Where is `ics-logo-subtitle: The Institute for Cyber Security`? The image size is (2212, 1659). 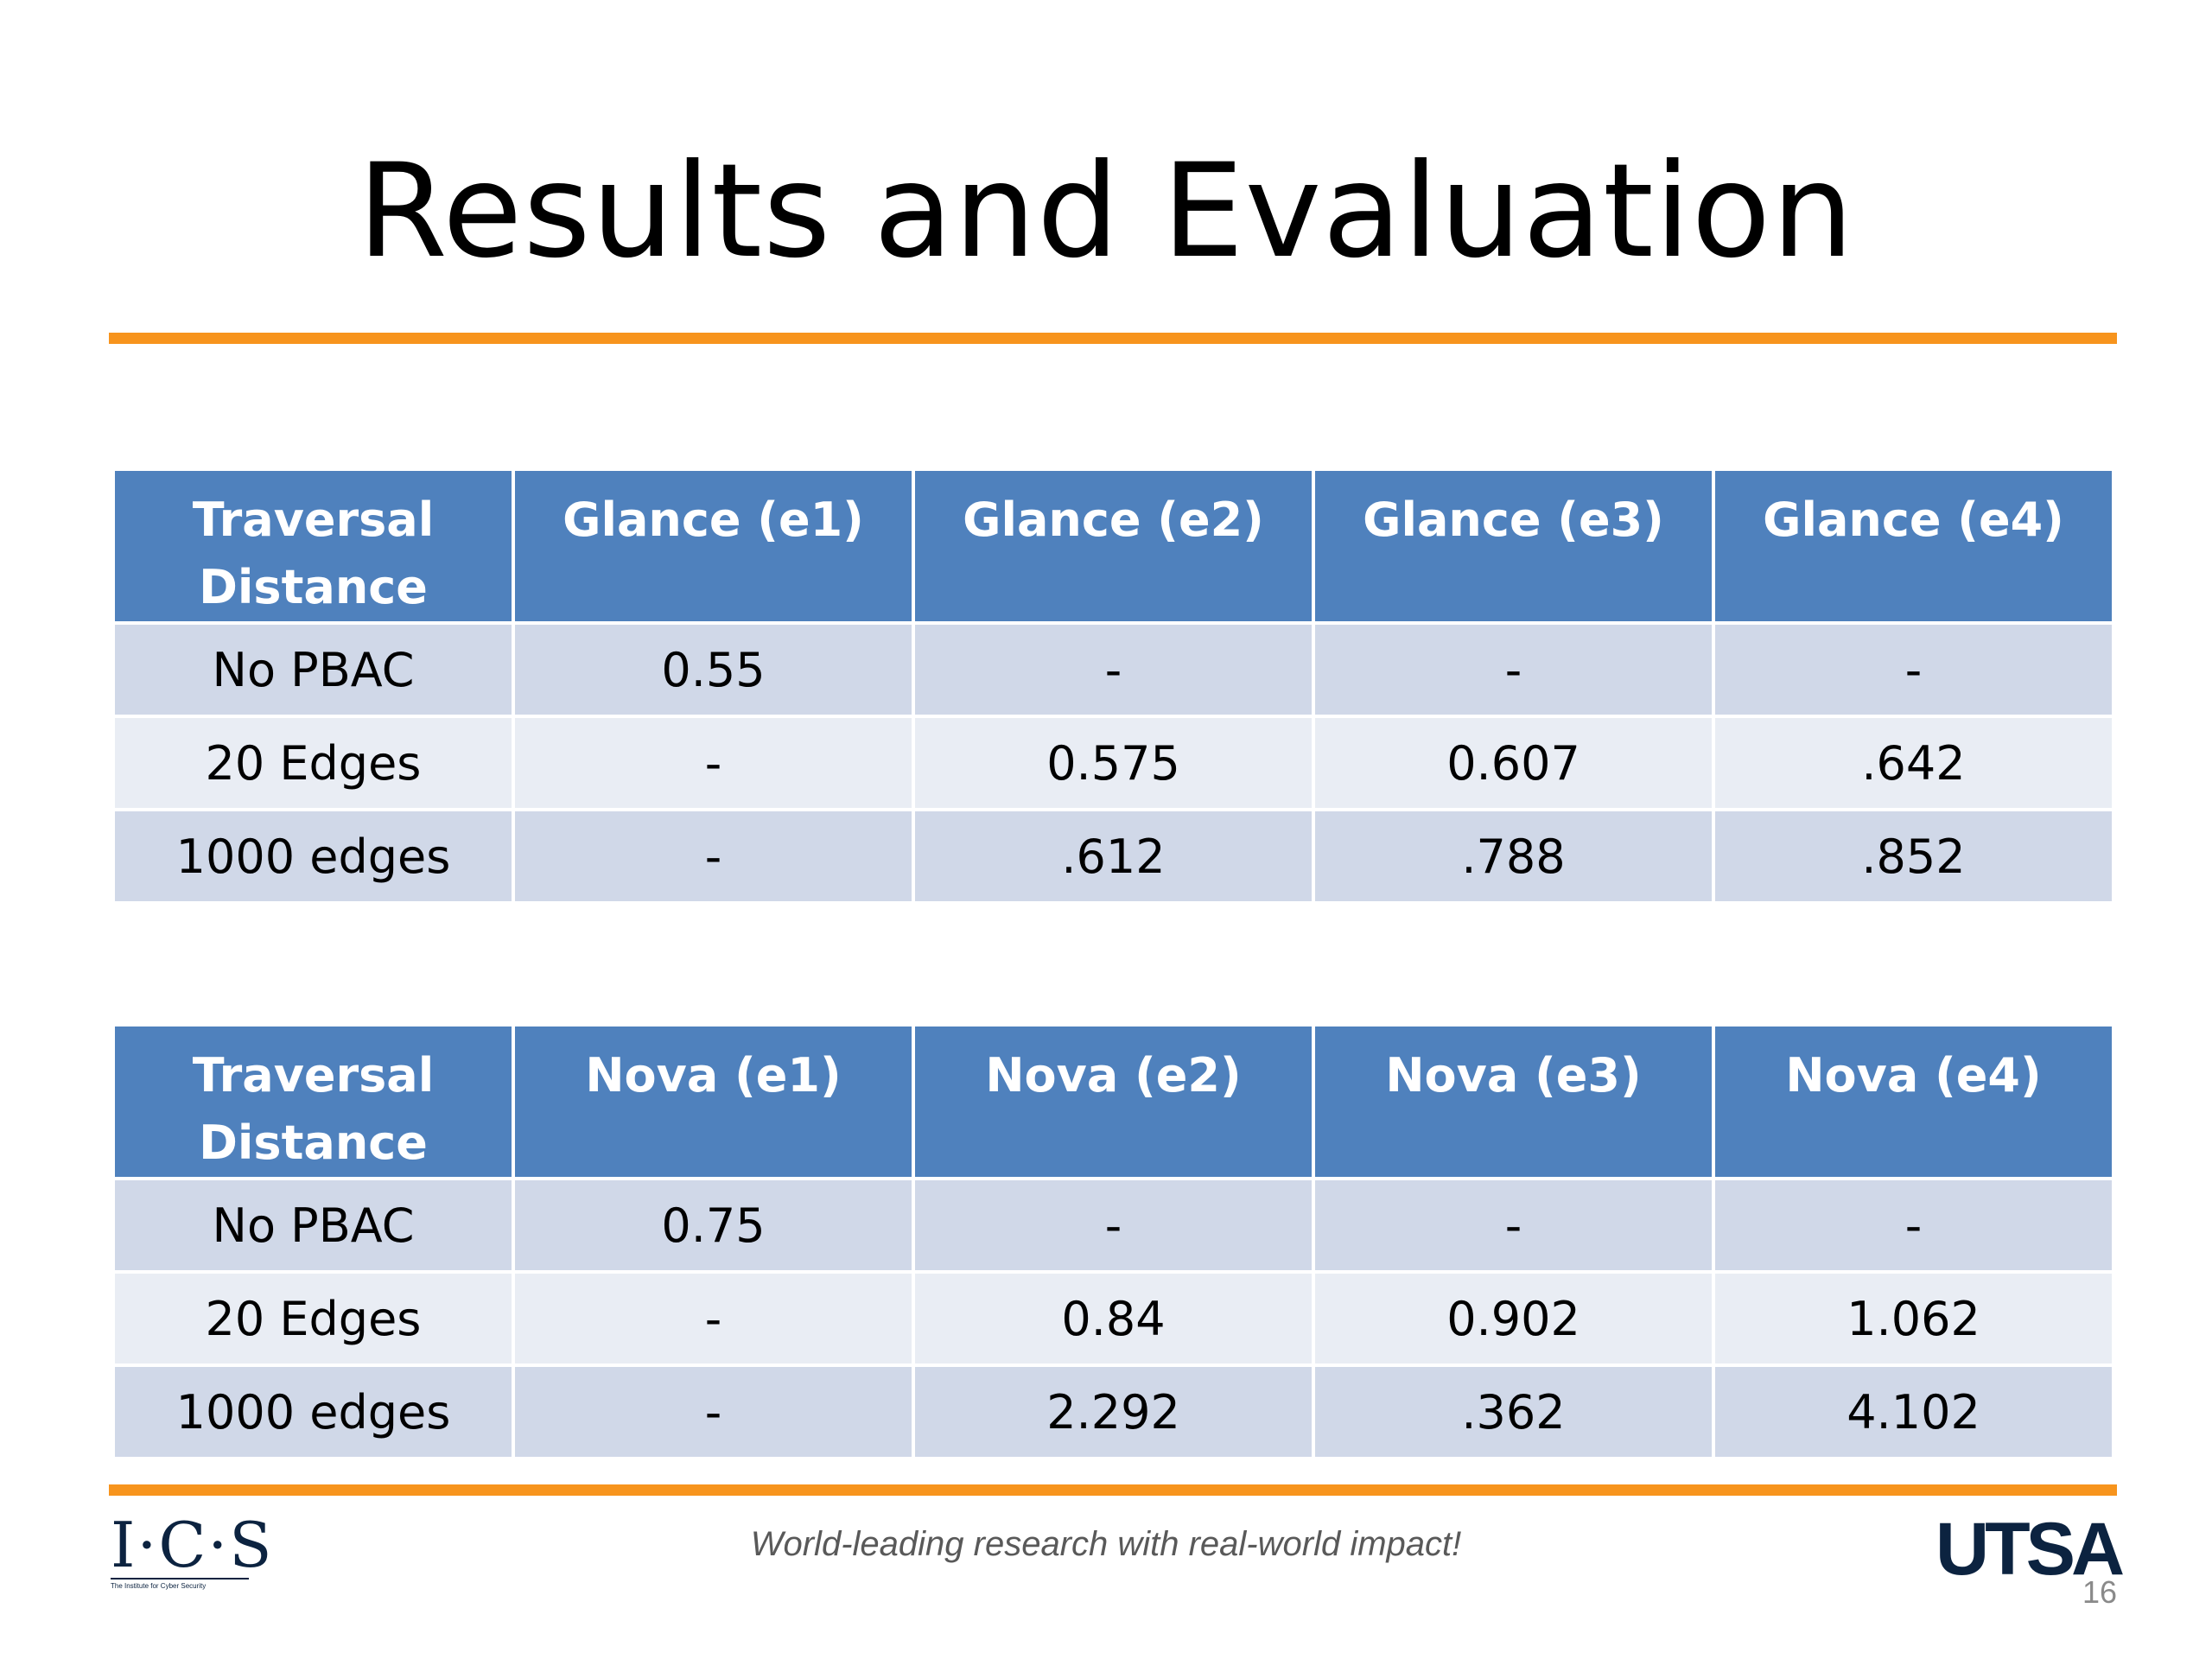 ics-logo-subtitle: The Institute for Cyber Security is located at coordinates (180, 1584).